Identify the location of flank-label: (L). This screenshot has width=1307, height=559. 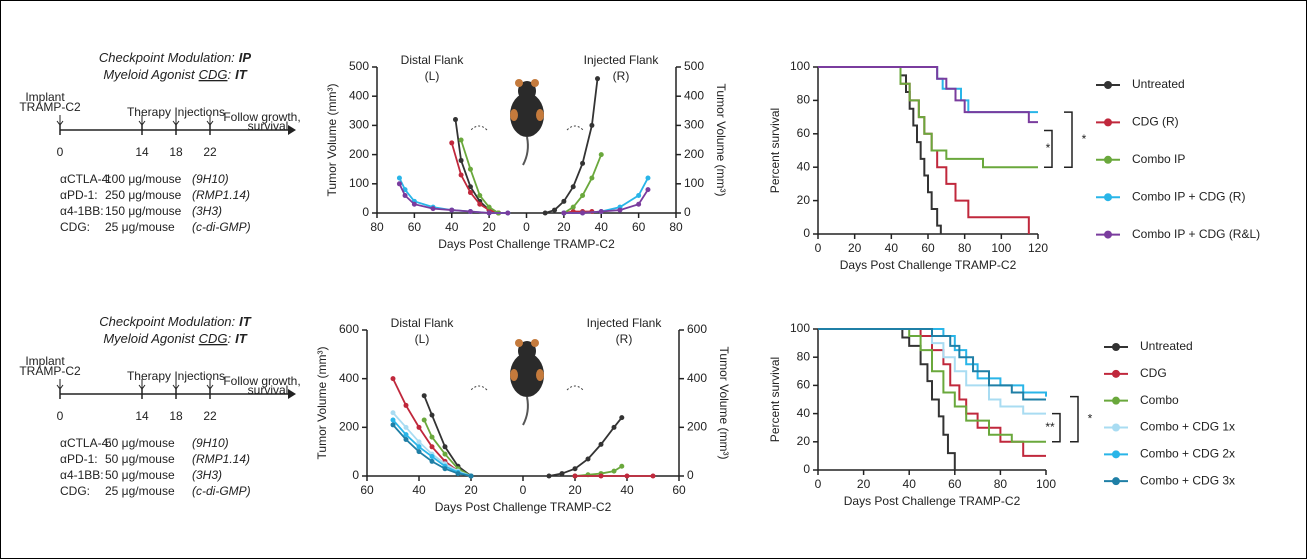
(422, 339).